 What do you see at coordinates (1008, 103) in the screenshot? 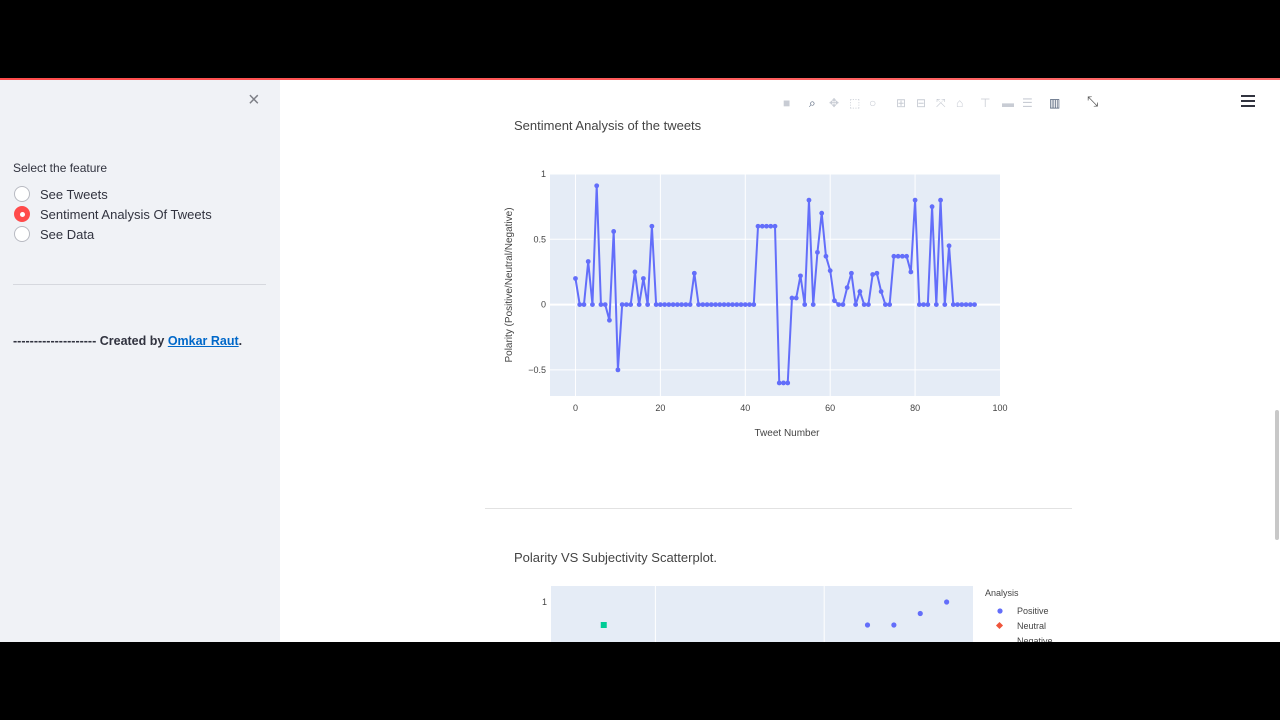
I see `hover-closest-icon: ▬` at bounding box center [1008, 103].